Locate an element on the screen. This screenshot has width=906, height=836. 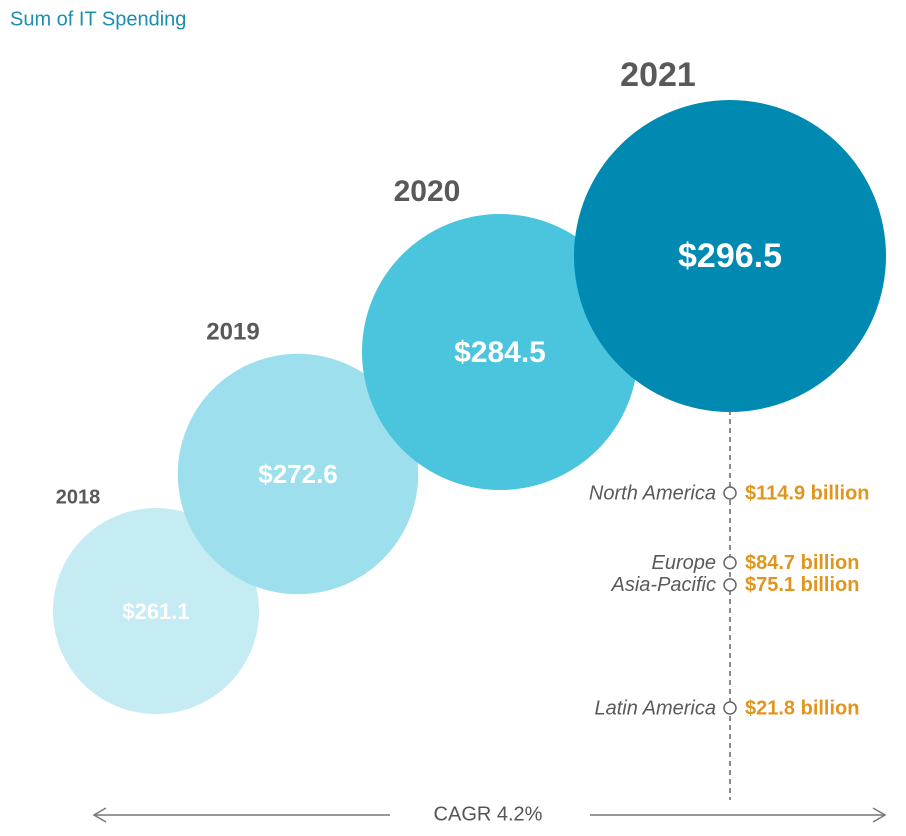
chart-title: Sum of IT Spending is located at coordinates (98, 19).